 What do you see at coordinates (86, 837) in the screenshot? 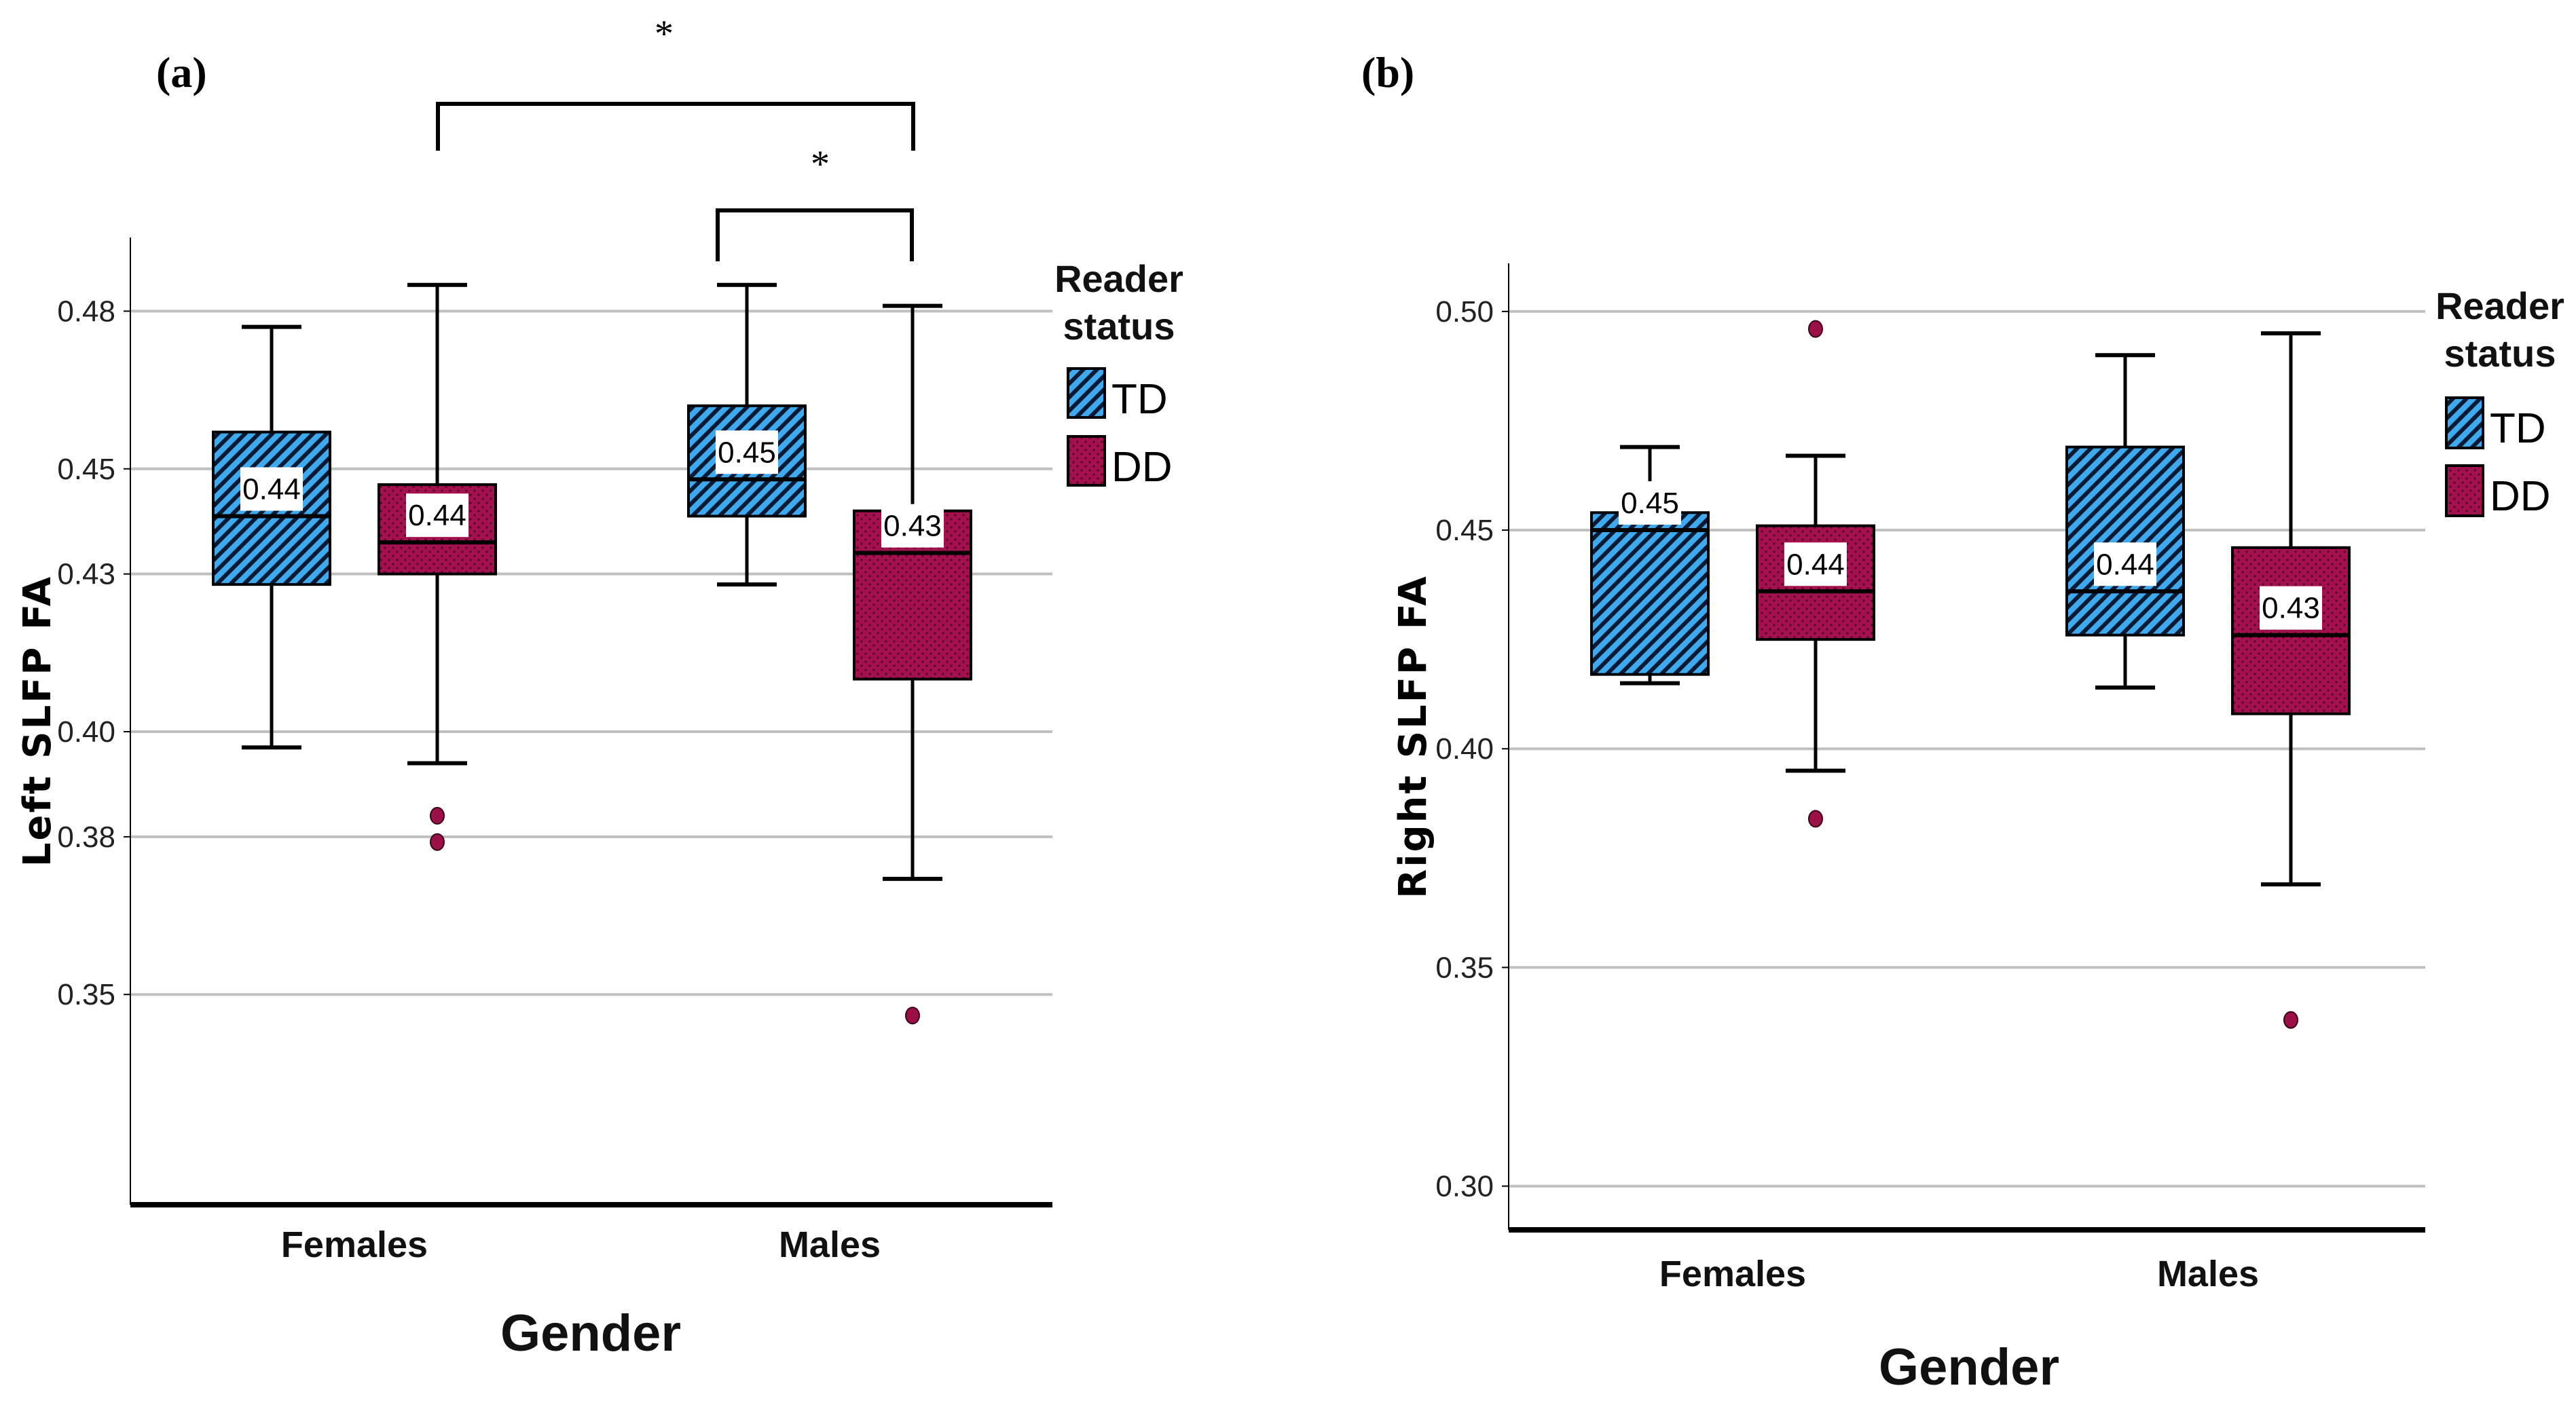
I see `y-tick-label: 0.38` at bounding box center [86, 837].